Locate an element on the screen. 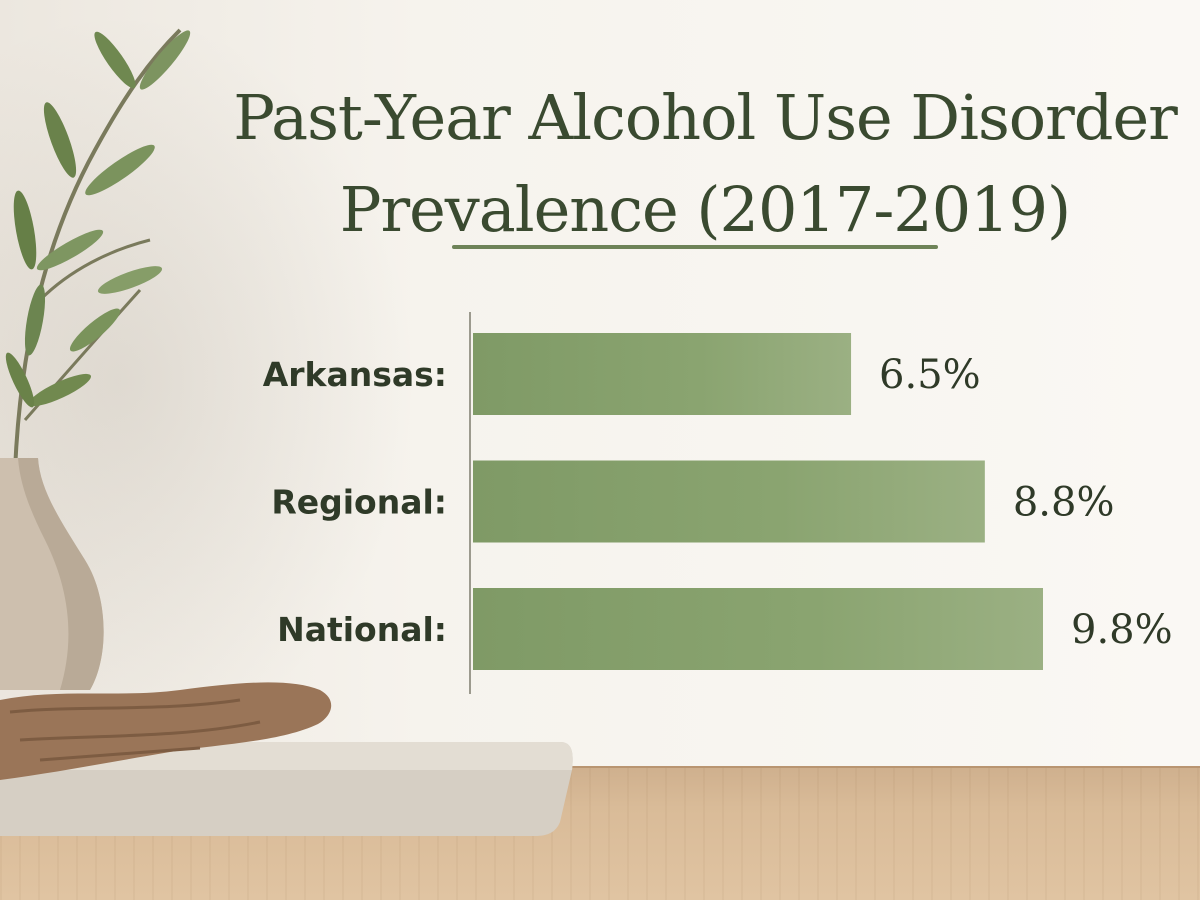  driftwood-illustration is located at coordinates (166, 731).